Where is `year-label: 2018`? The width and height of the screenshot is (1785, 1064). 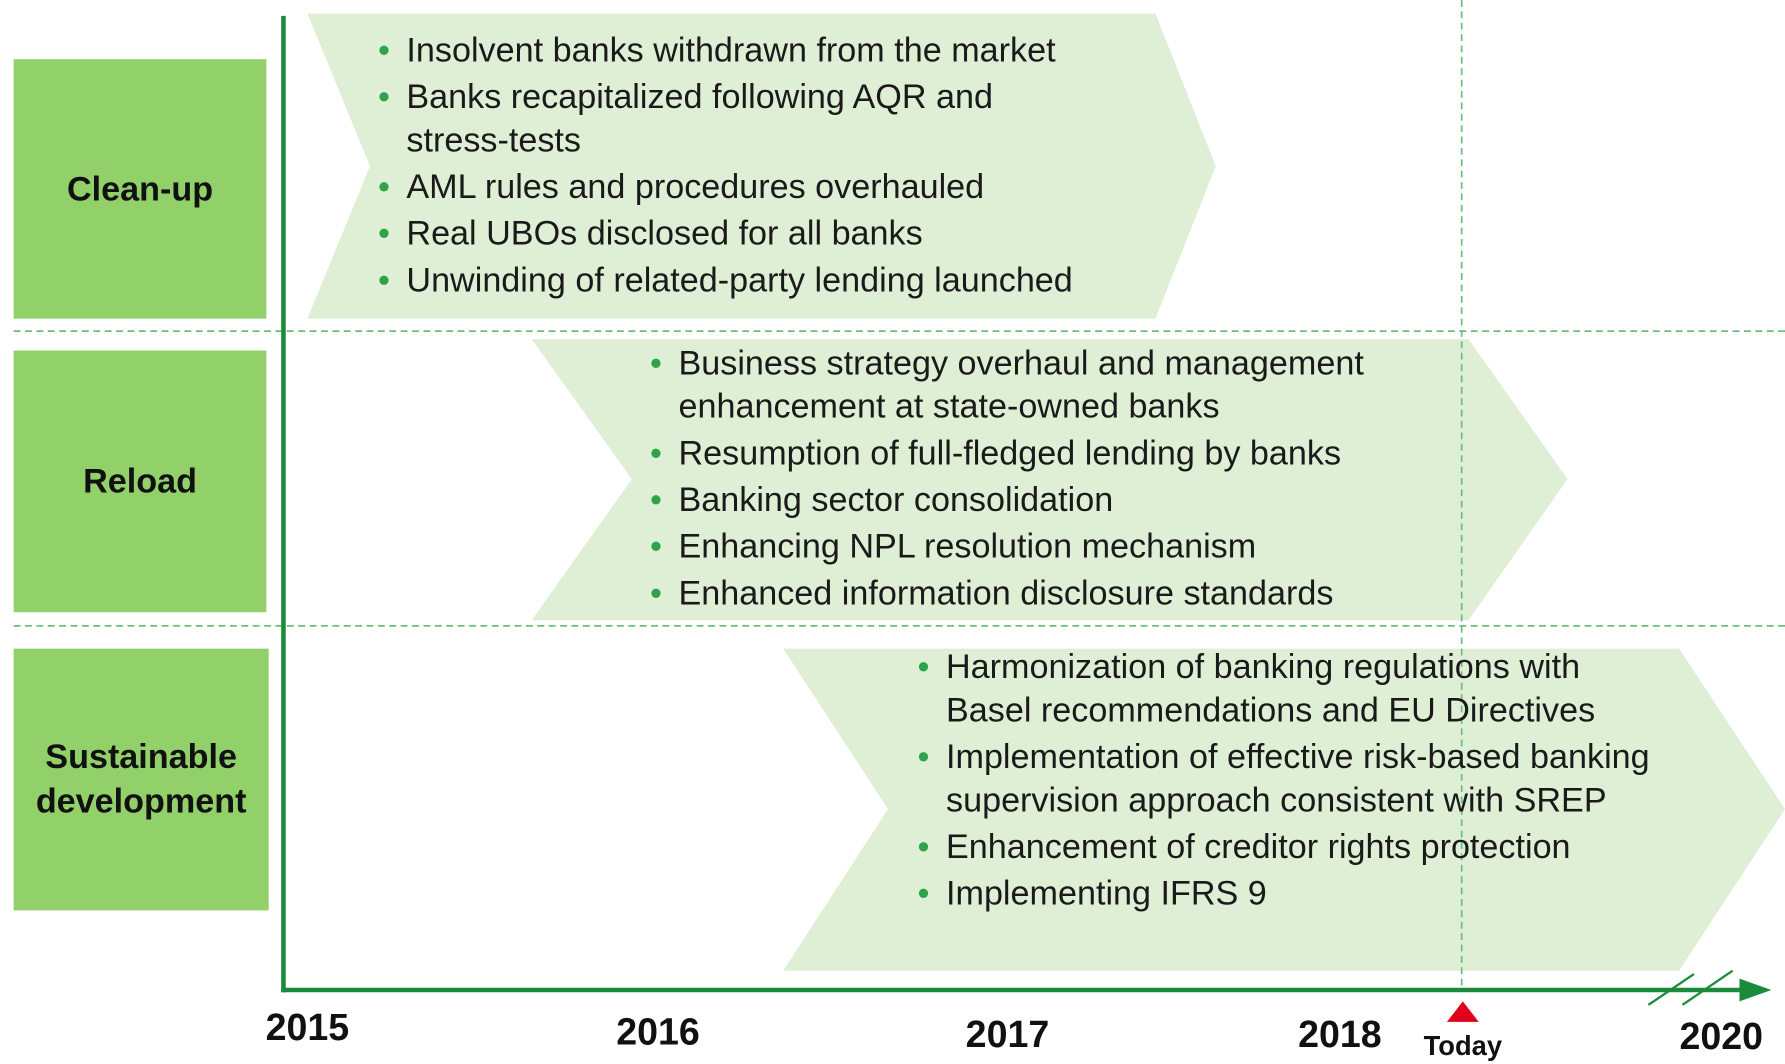 year-label: 2018 is located at coordinates (1340, 1033).